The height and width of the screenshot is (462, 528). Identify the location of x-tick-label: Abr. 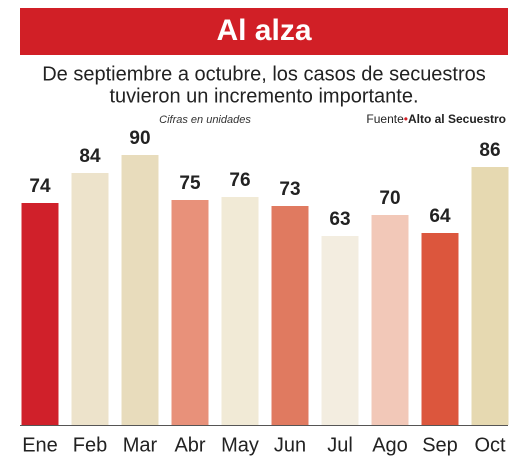
(189, 445).